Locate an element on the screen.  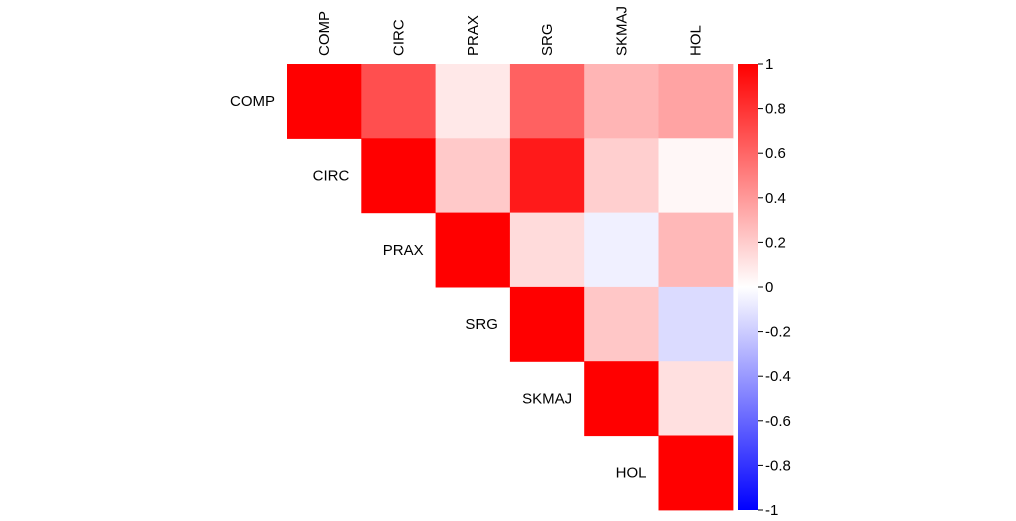
row-label-skmaj: SKMAJ is located at coordinates (547, 398).